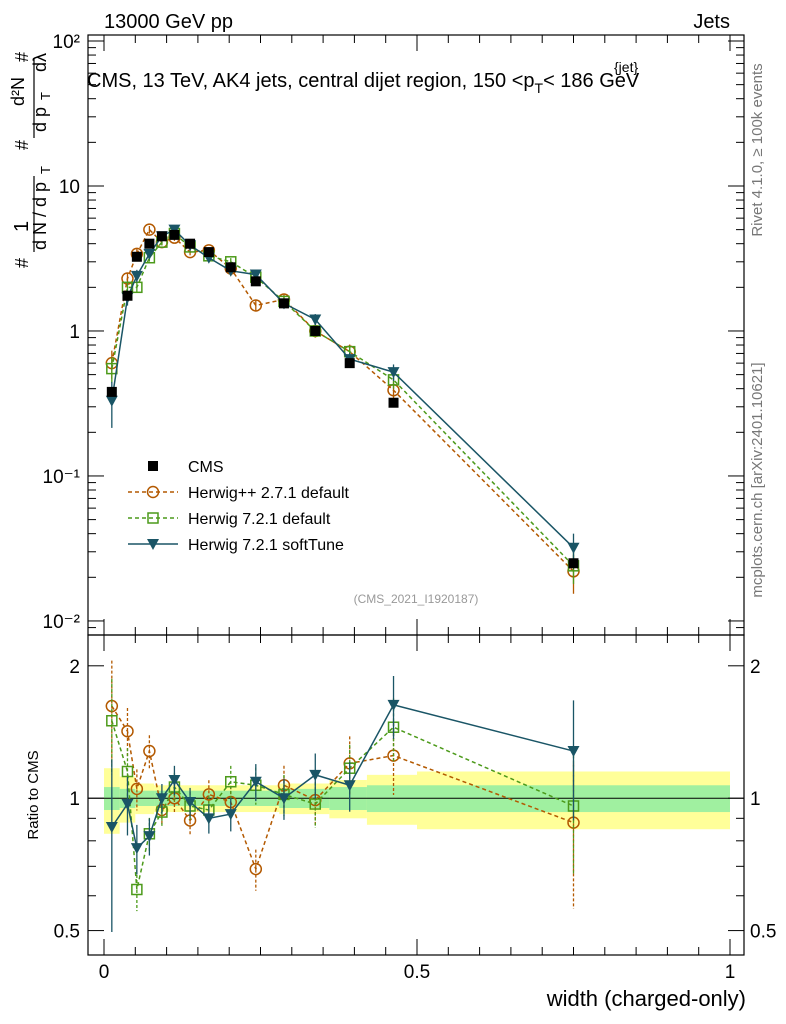  Describe the element at coordinates (711, 22) in the screenshot. I see `header-right: Jets` at that location.